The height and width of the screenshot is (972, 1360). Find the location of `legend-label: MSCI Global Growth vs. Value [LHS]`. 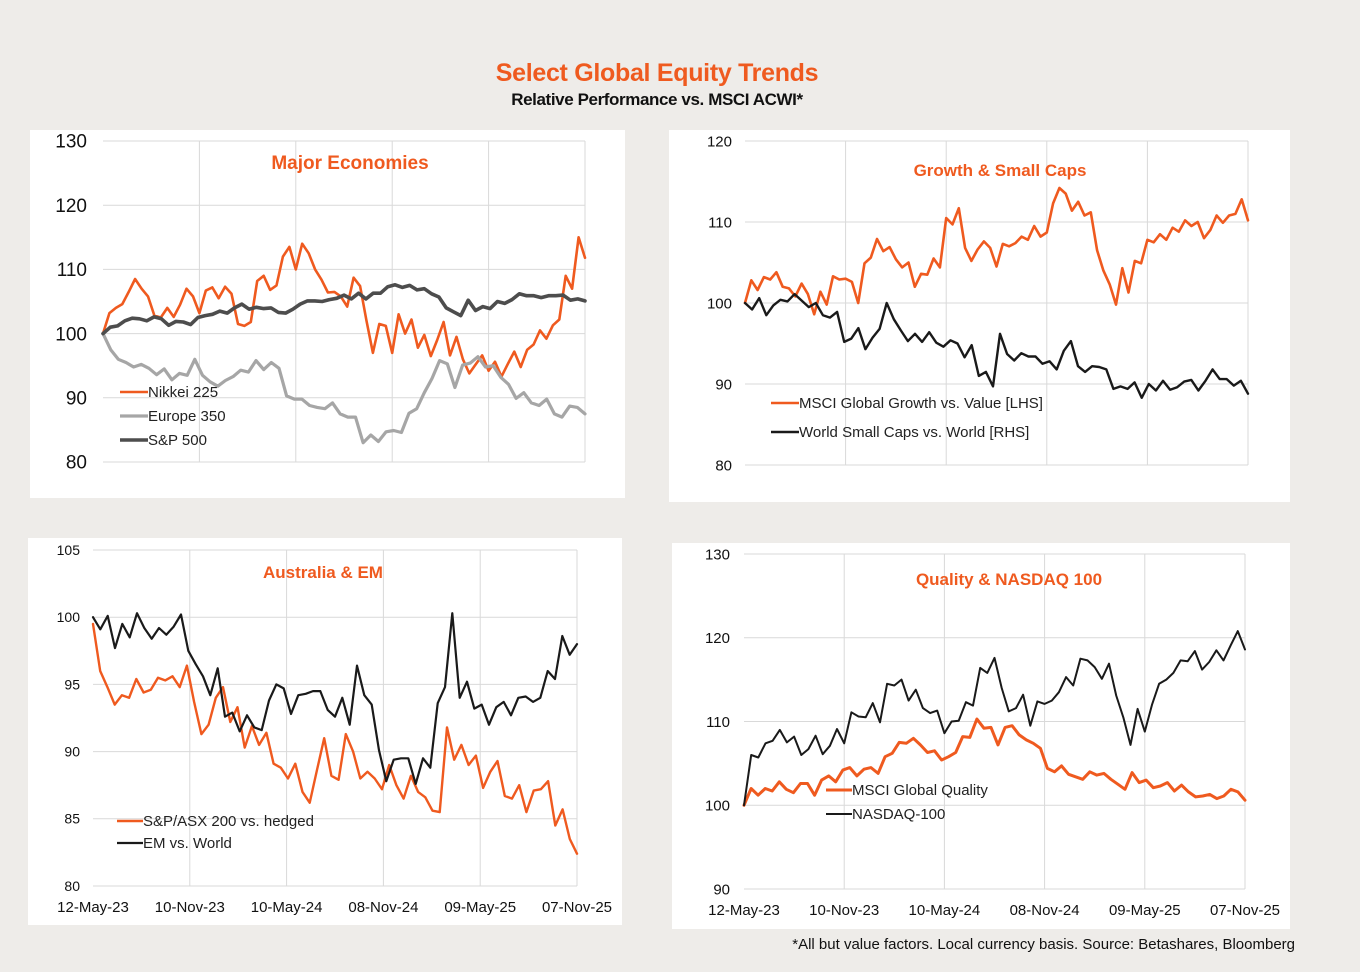

legend-label: MSCI Global Growth vs. Value [LHS] is located at coordinates (921, 403).